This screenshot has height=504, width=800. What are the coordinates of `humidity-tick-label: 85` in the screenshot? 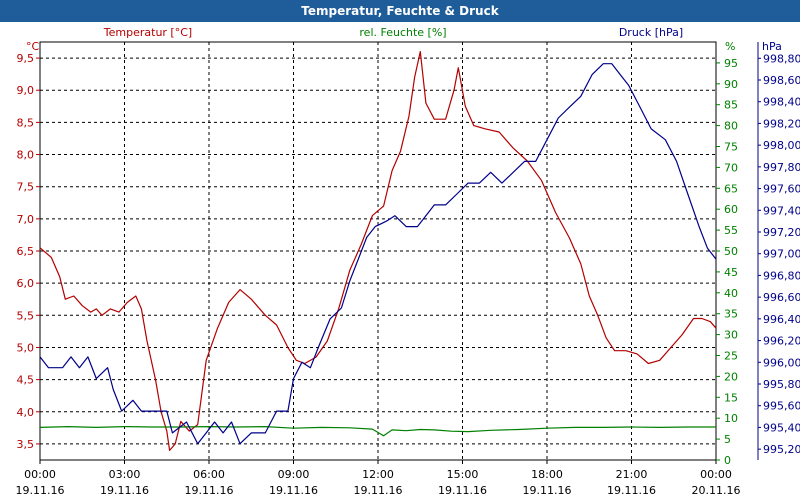 It's located at (731, 105).